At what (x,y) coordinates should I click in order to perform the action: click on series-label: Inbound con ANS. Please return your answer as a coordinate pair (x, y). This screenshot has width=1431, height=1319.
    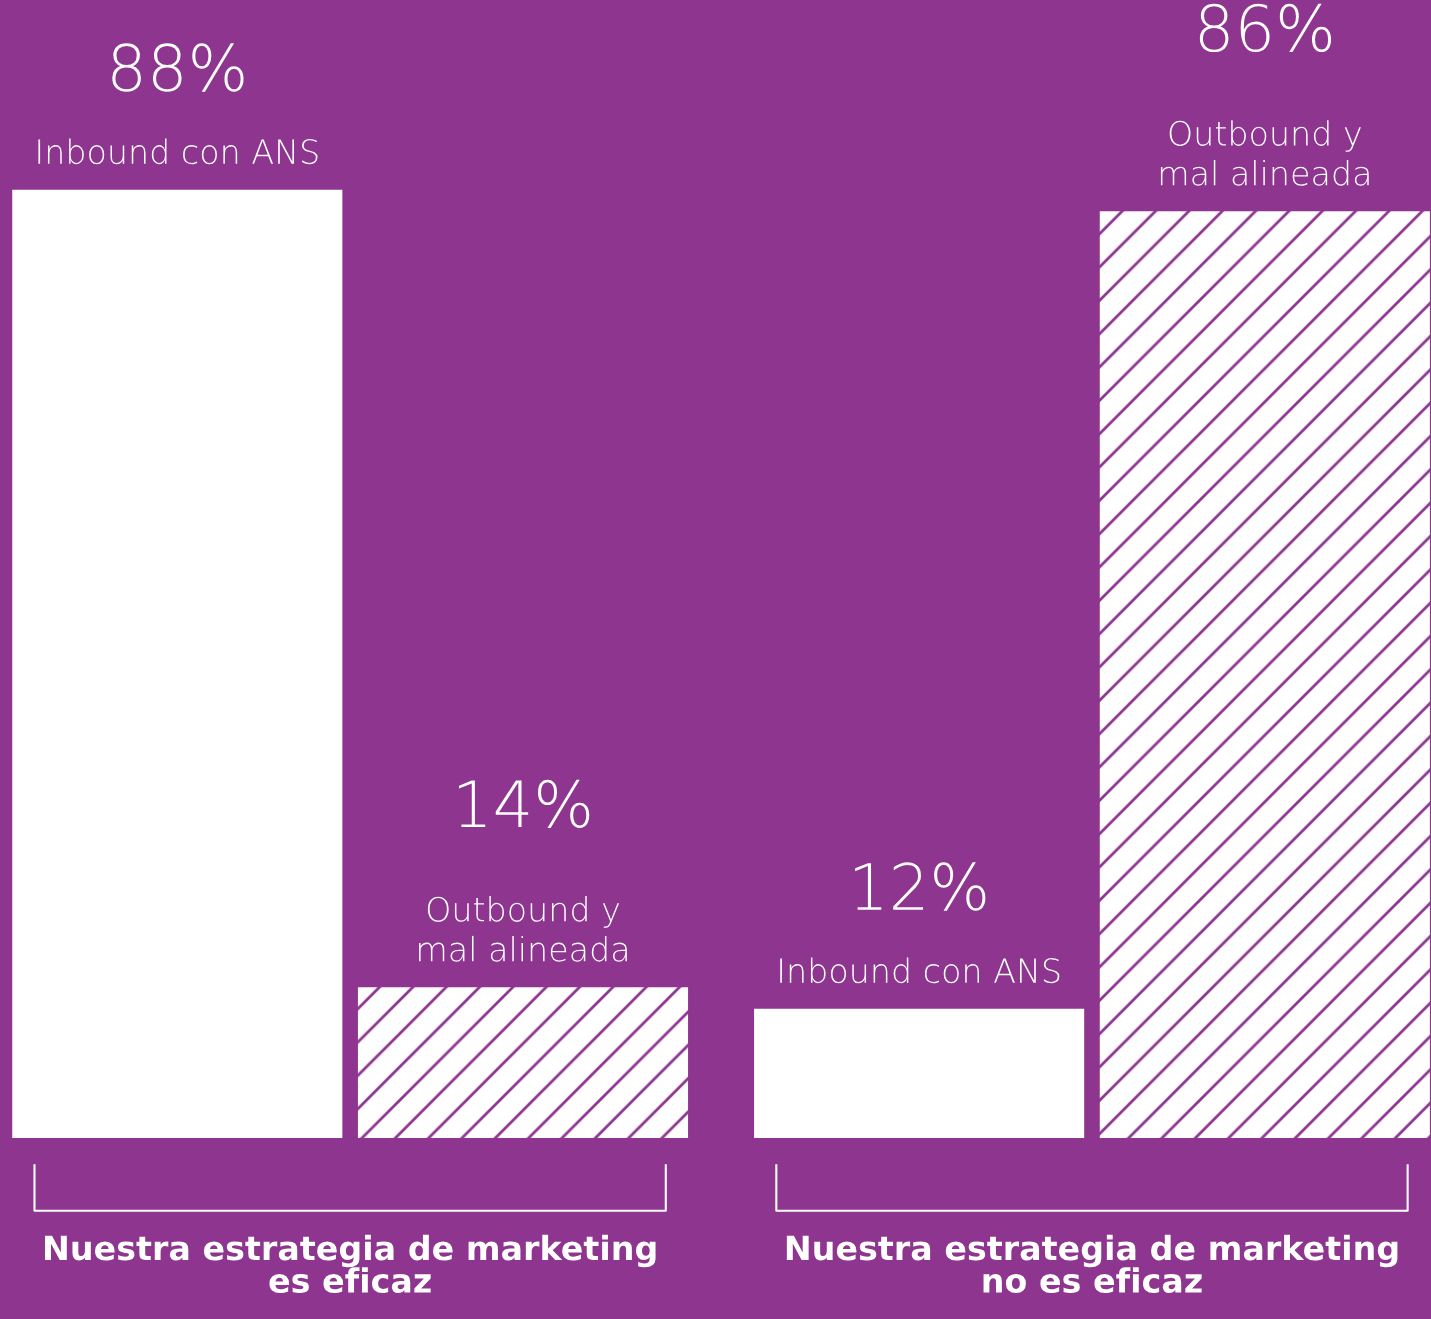
    Looking at the image, I should click on (920, 970).